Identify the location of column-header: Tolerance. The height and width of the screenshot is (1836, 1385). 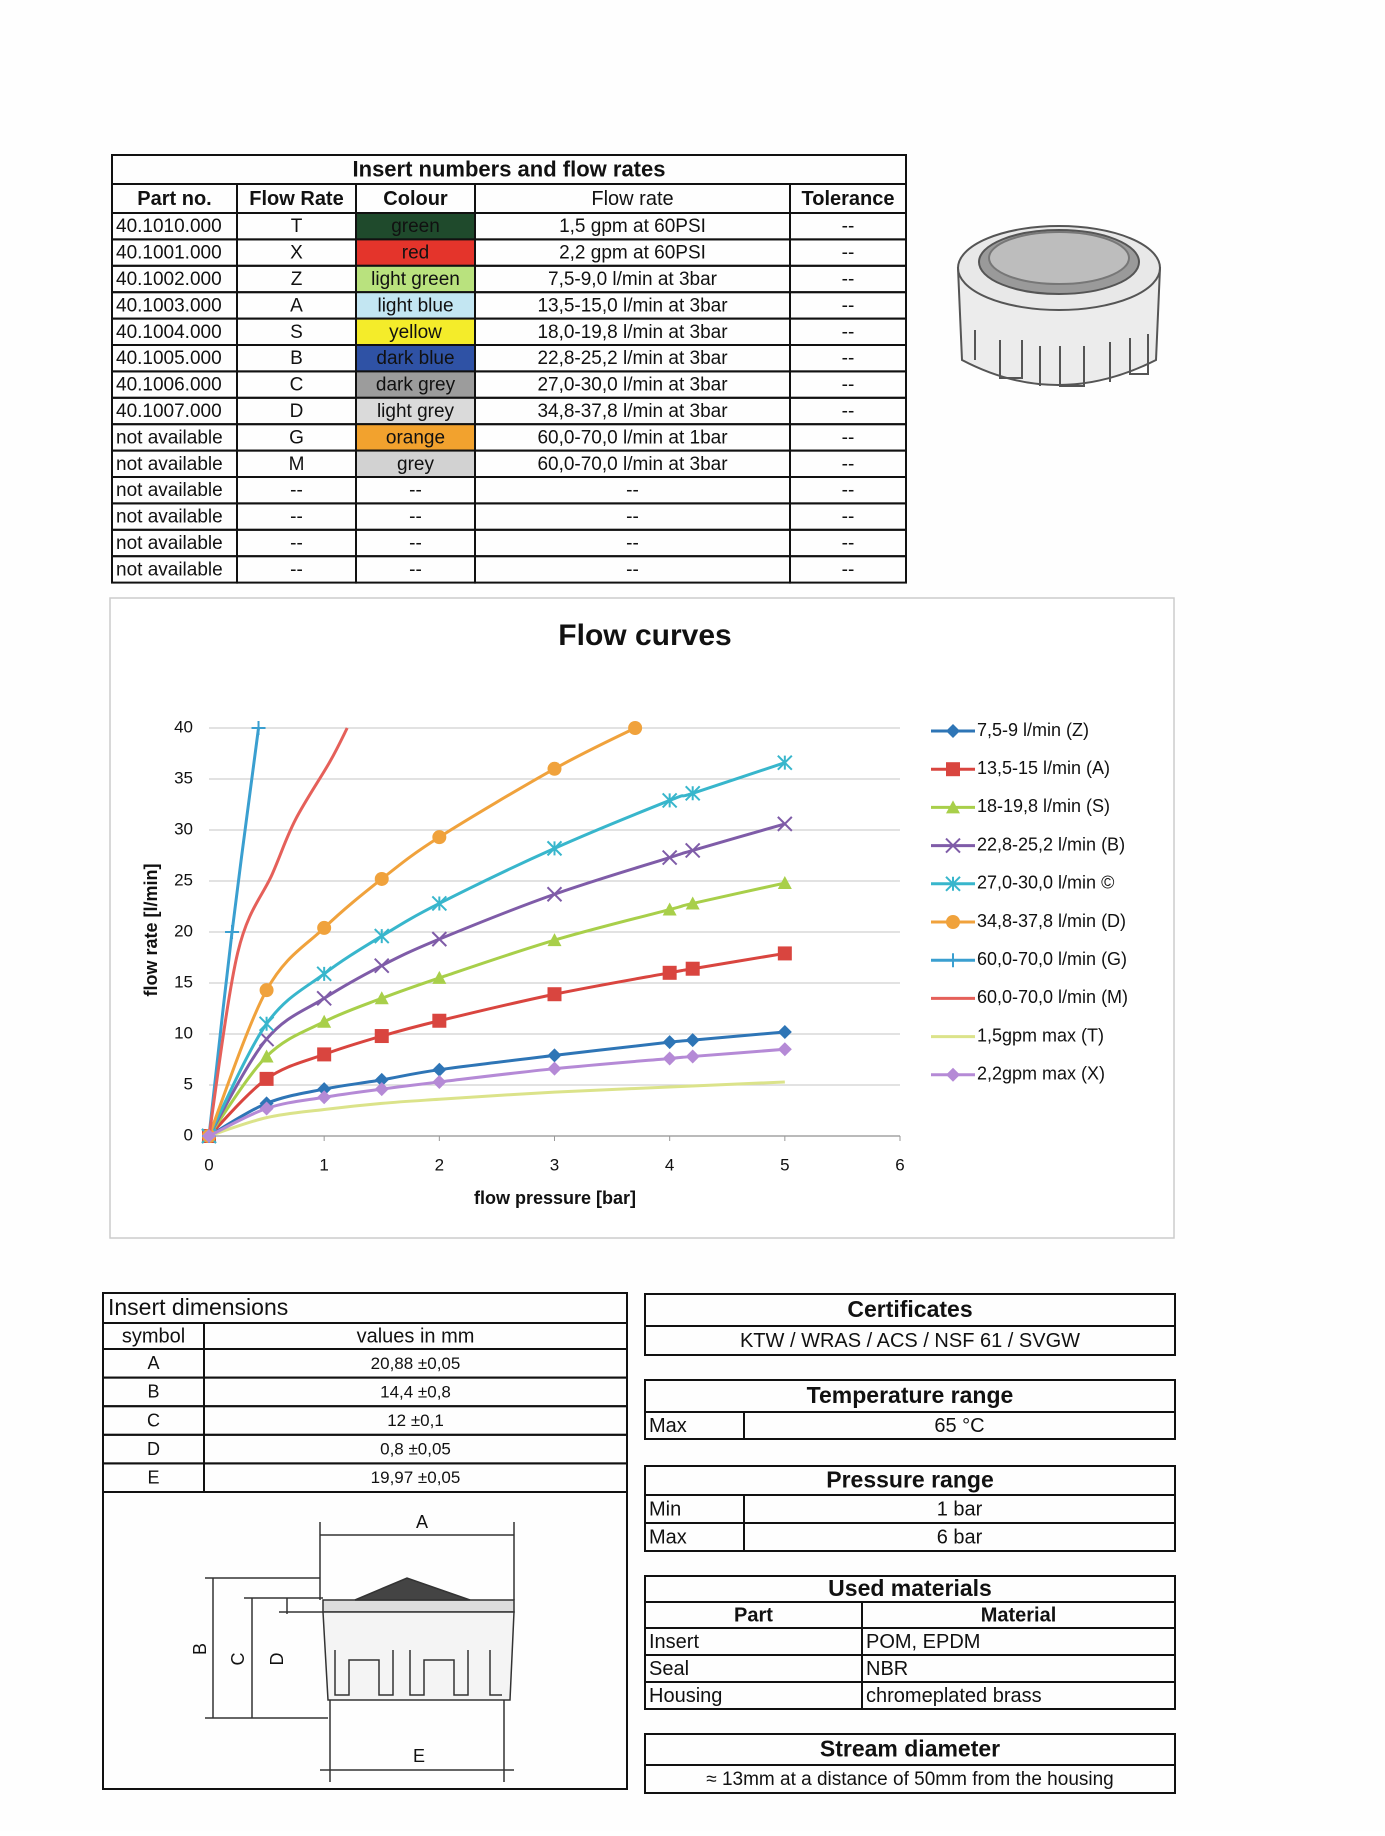
(848, 199).